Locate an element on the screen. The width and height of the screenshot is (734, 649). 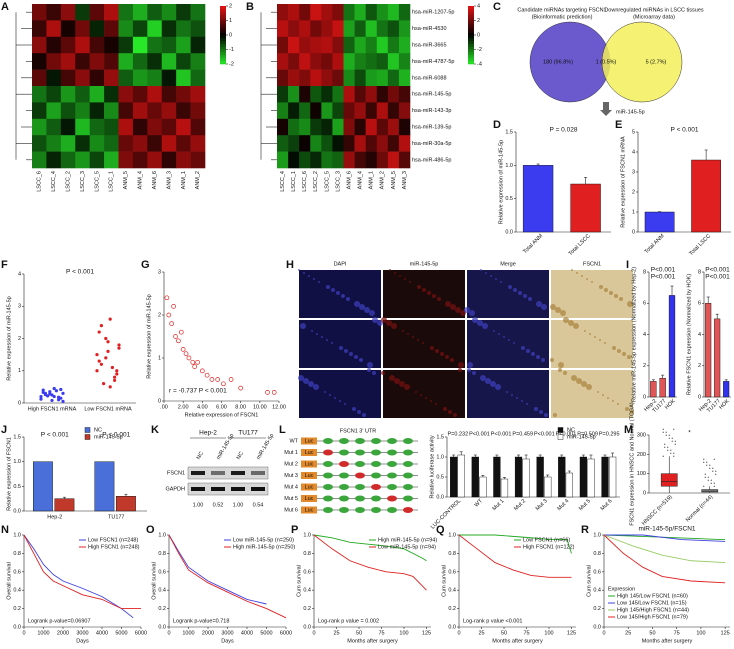
x-tick-label: 10.00 is located at coordinates (260, 407).